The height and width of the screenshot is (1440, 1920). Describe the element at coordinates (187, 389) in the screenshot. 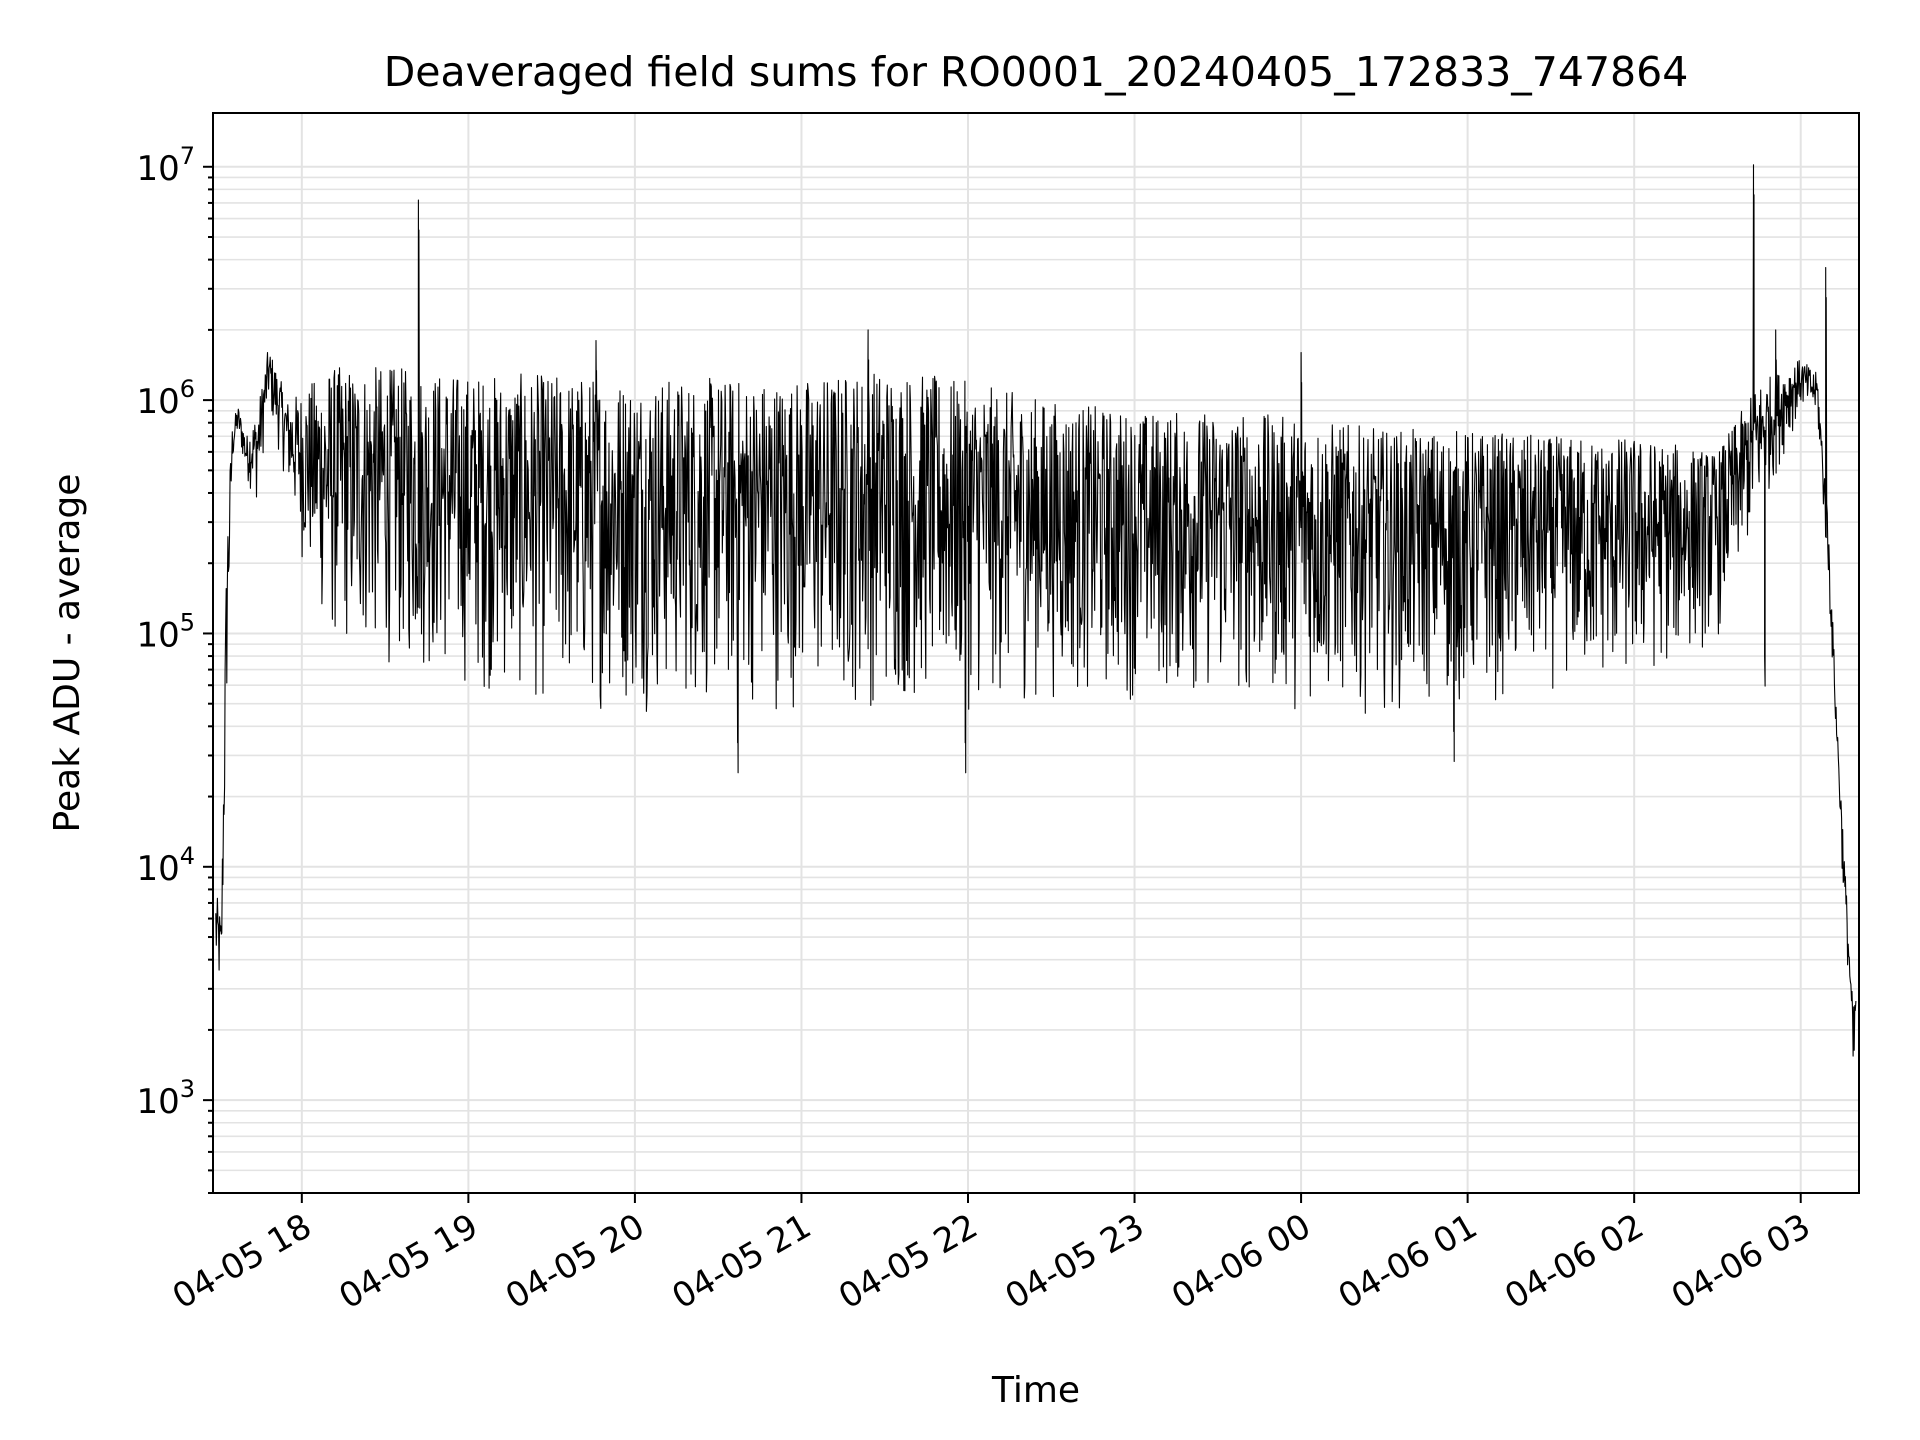

I see `y-tick-label-exponent: 6` at that location.